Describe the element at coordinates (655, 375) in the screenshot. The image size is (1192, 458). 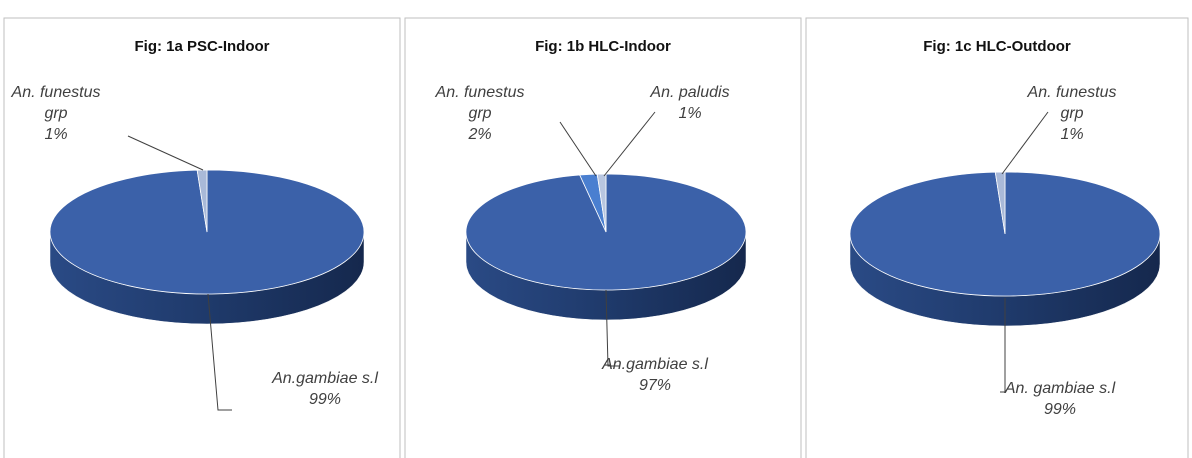
I see `slice-label: An.gambiae s.l 97%` at that location.